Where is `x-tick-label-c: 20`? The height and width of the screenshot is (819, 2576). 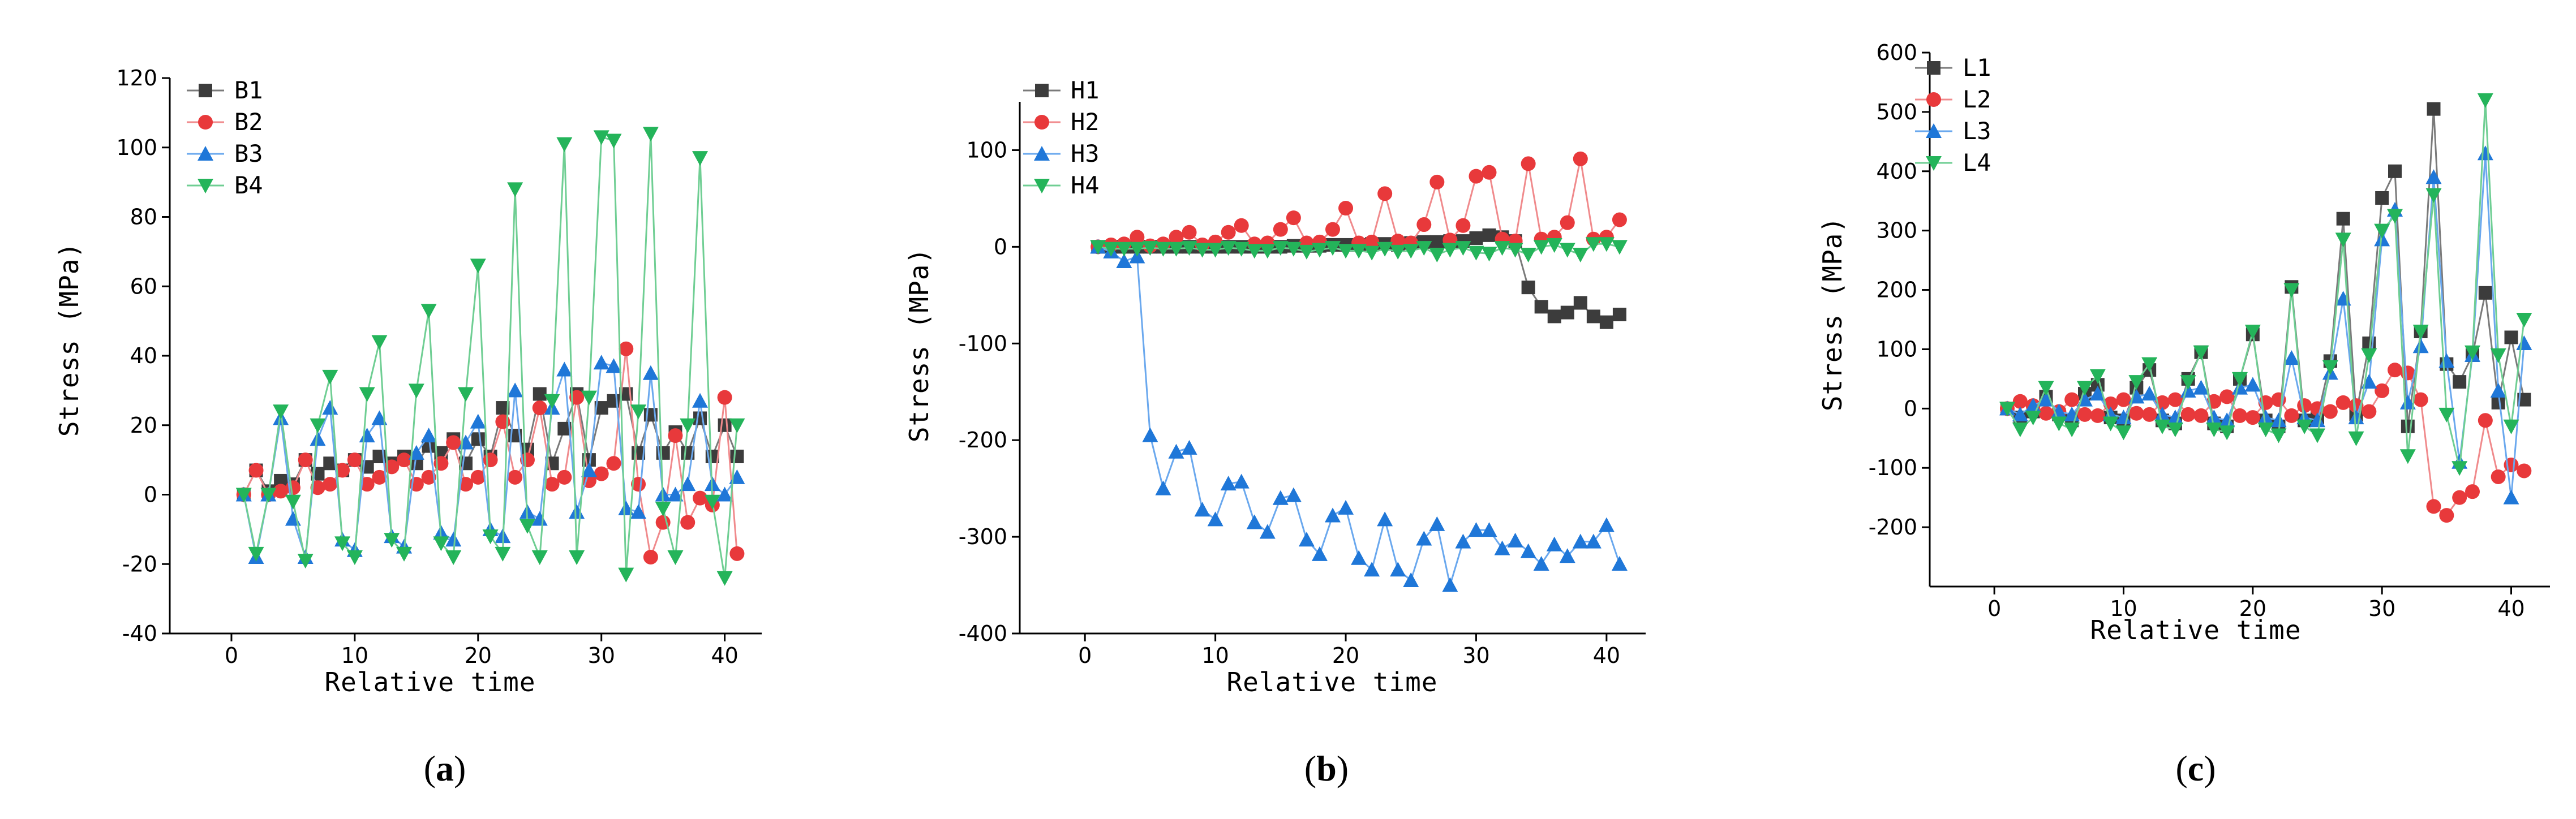 x-tick-label-c: 20 is located at coordinates (2252, 608).